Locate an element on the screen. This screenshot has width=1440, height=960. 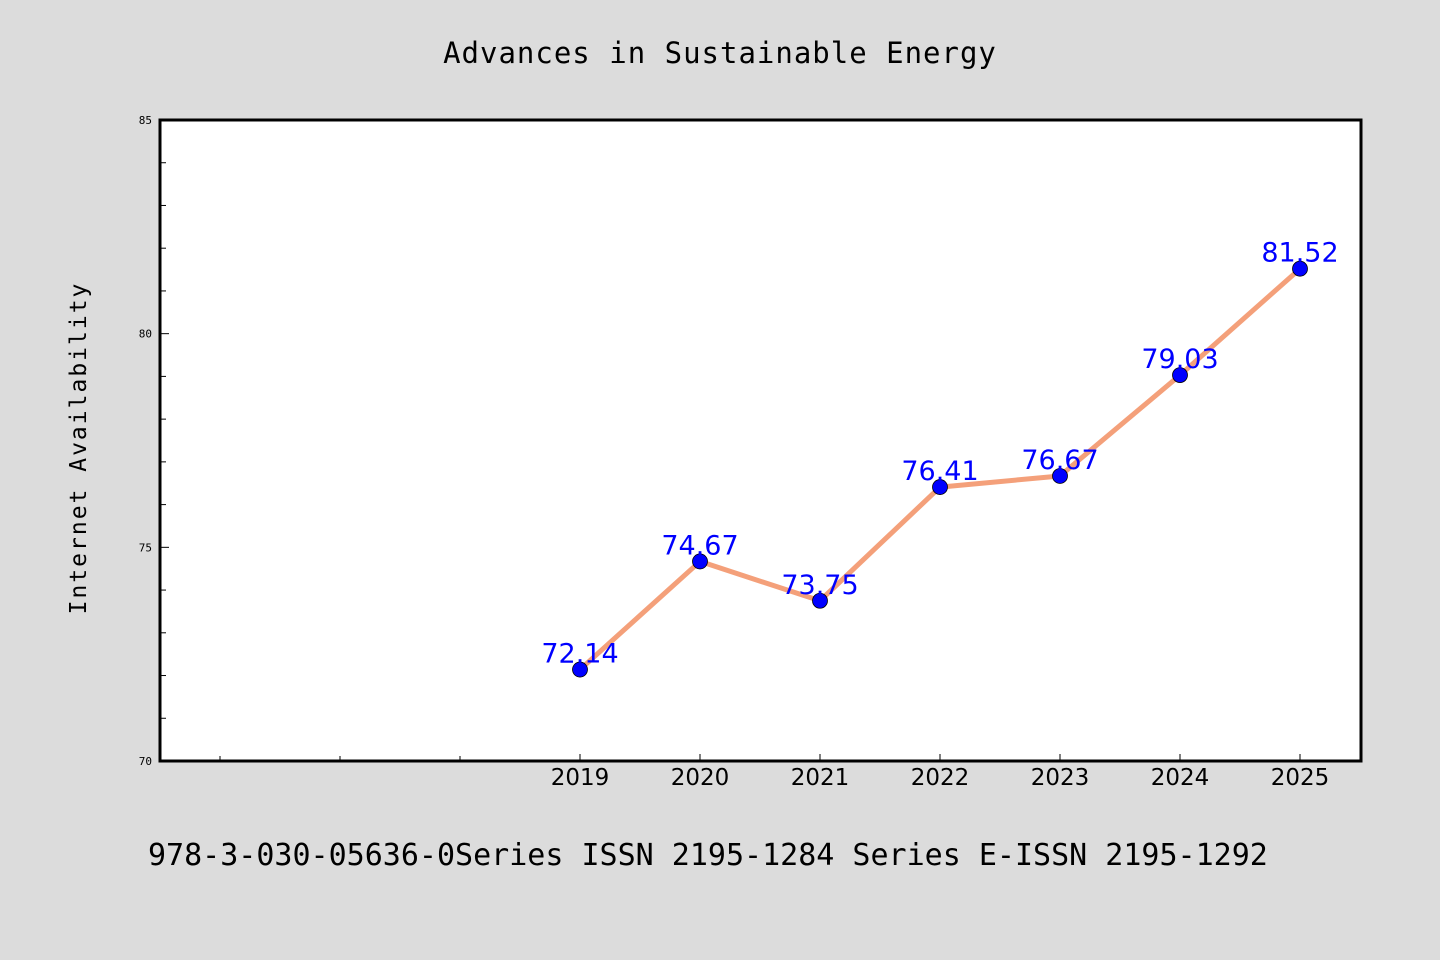
data-label: 79.03 is located at coordinates (1179, 359).